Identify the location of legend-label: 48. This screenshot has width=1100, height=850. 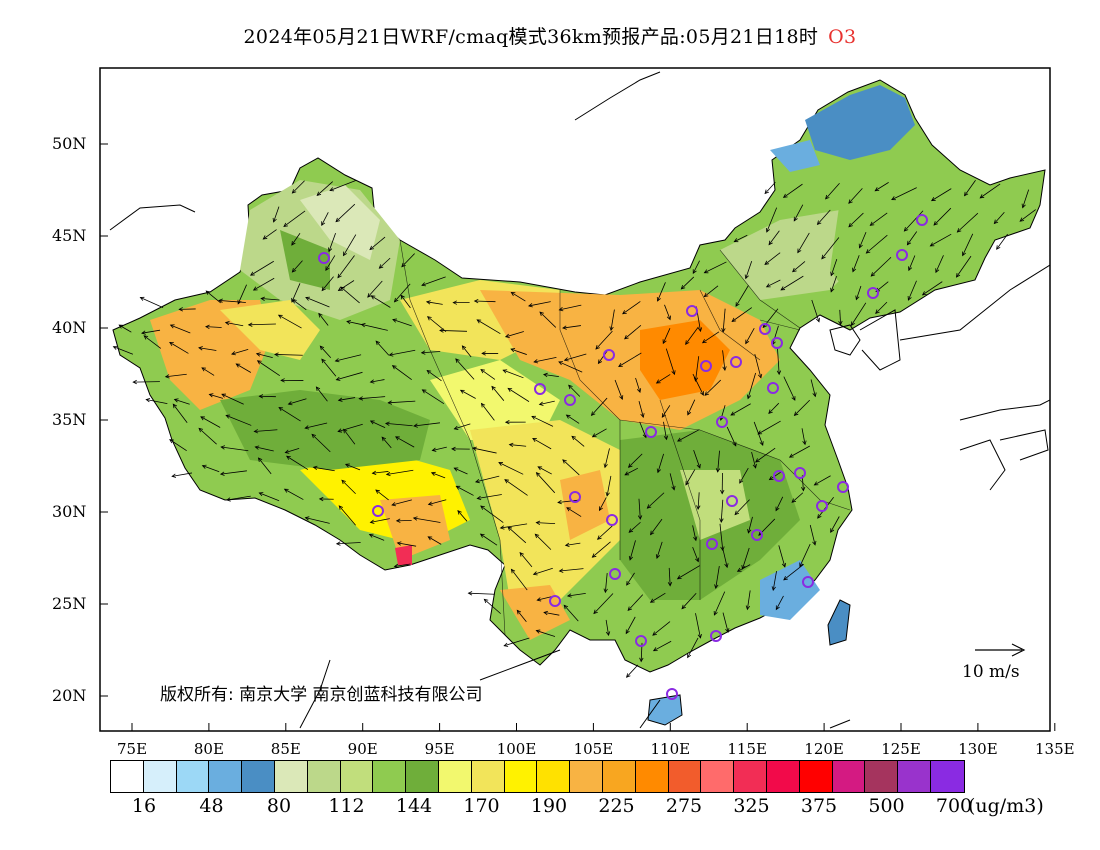
(211, 806).